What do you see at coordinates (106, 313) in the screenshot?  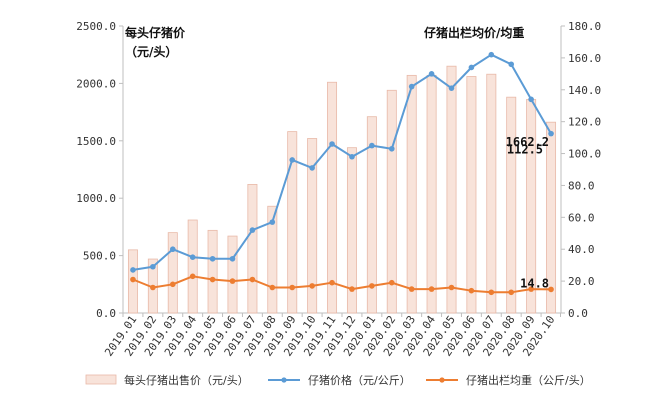 I see `left-tick-label: 0.0` at bounding box center [106, 313].